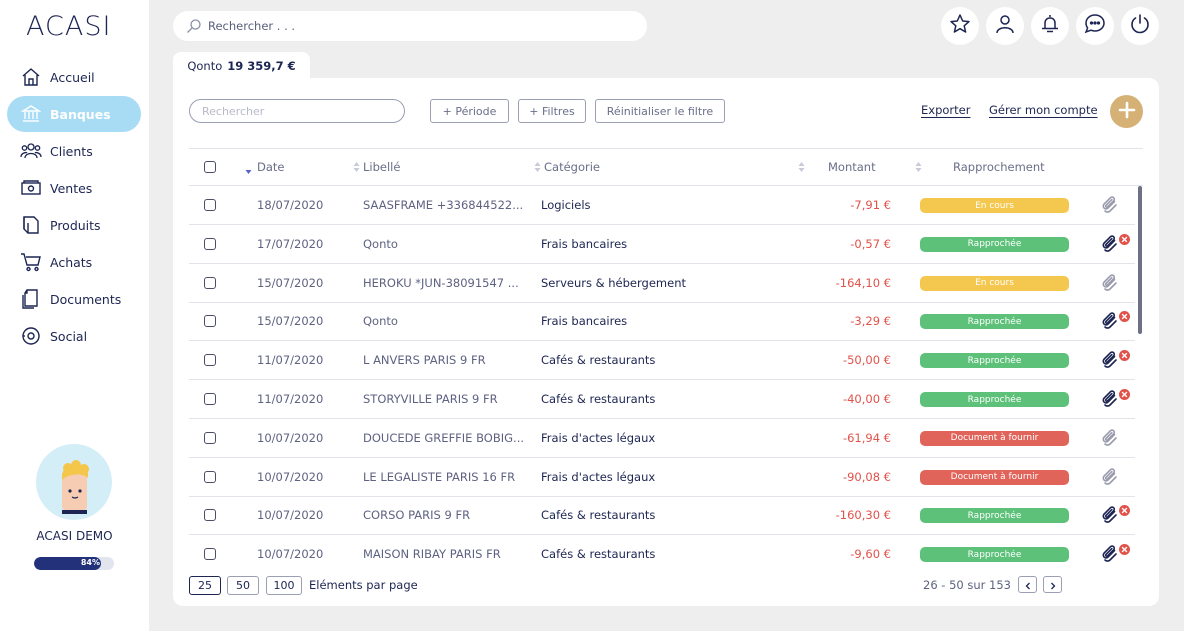 This screenshot has height=631, width=1184. I want to click on next-page-button, so click(1052, 584).